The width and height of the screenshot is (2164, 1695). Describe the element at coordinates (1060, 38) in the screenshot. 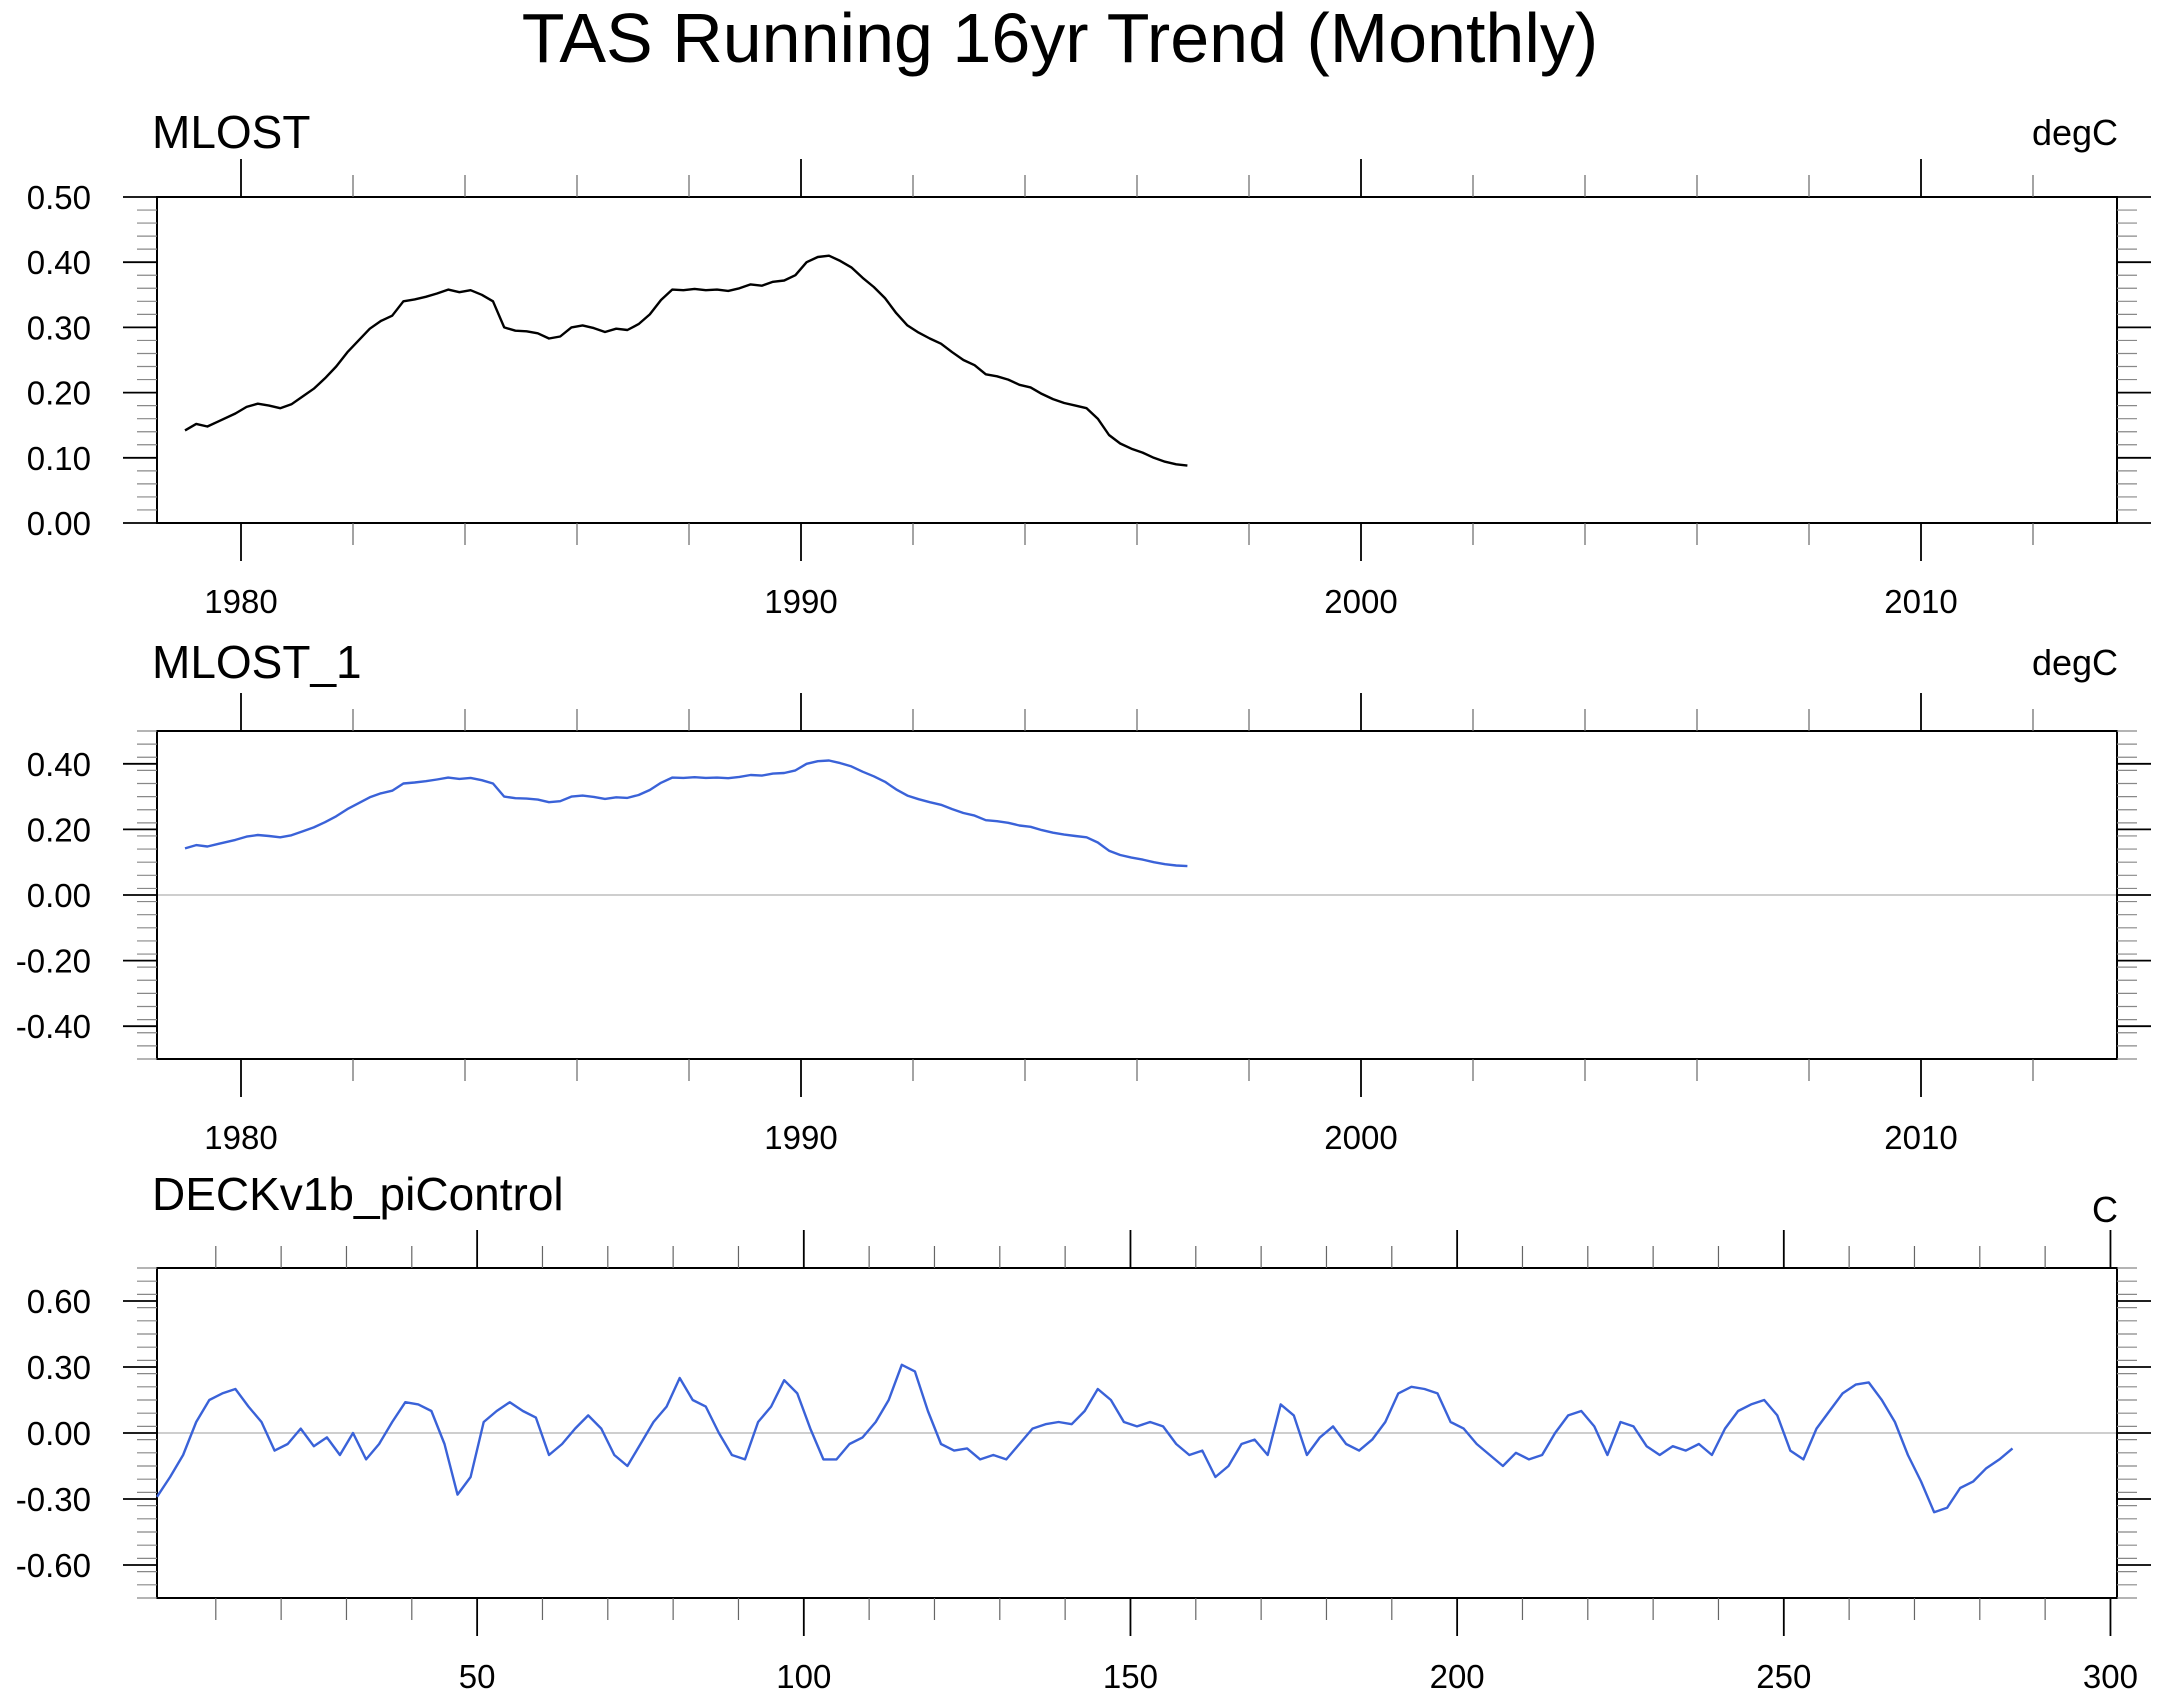

I see `figure-title: TAS Running 16yr Trend (Monthly)` at that location.